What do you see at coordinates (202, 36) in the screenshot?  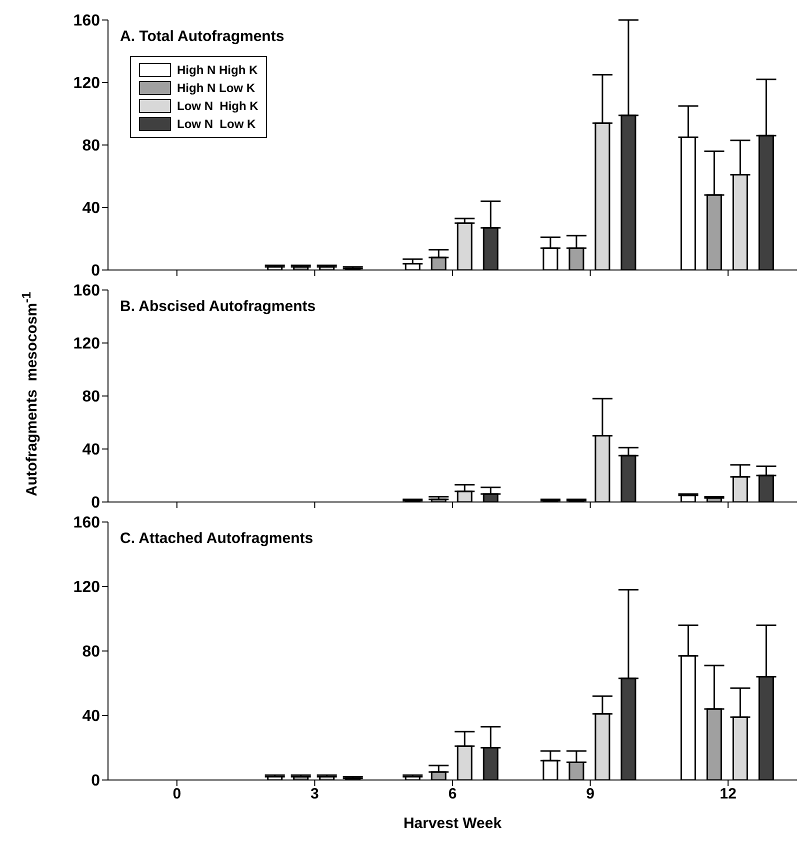 I see `text: A. Total Autofragments` at bounding box center [202, 36].